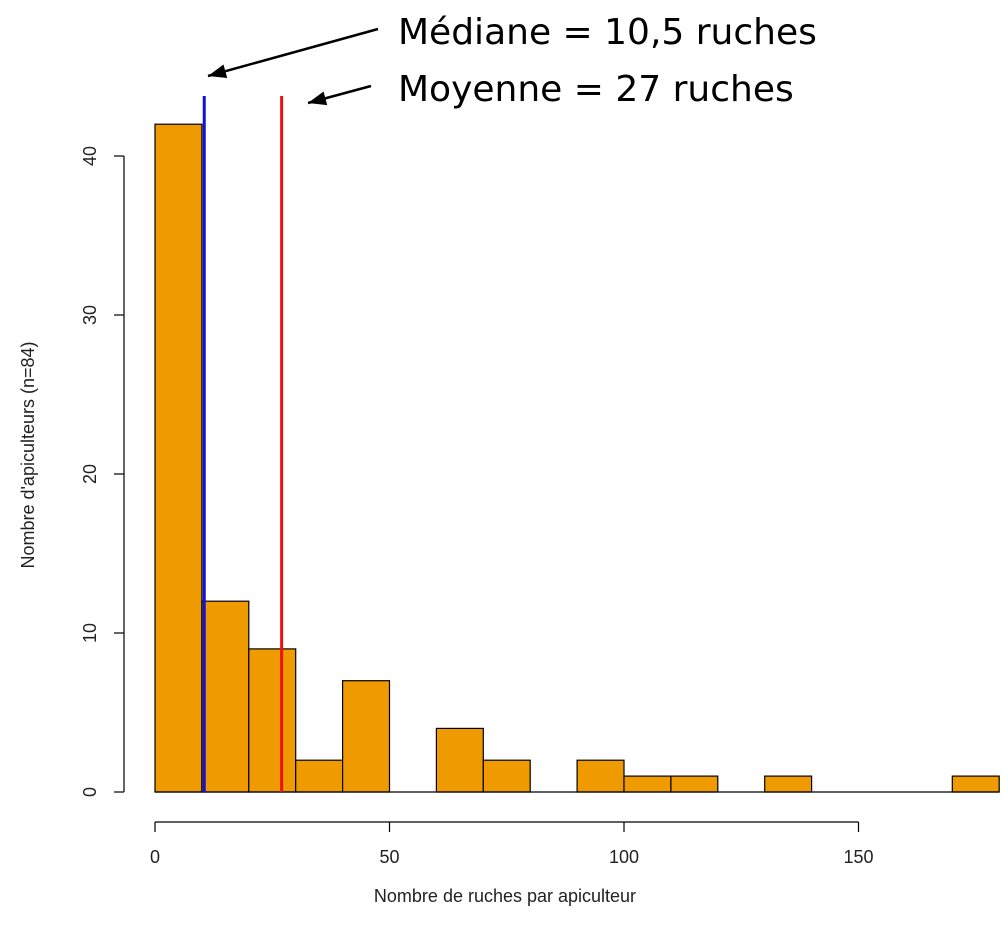 This screenshot has width=1002, height=933. I want to click on y-tick-label-40: 40, so click(90, 156).